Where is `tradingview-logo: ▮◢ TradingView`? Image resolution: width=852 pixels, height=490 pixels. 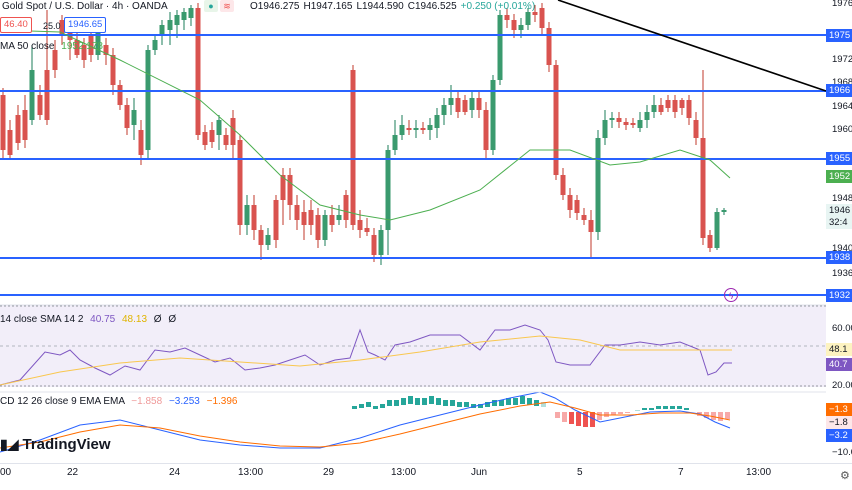
tradingview-logo: ▮◢ TradingView is located at coordinates (55, 444).